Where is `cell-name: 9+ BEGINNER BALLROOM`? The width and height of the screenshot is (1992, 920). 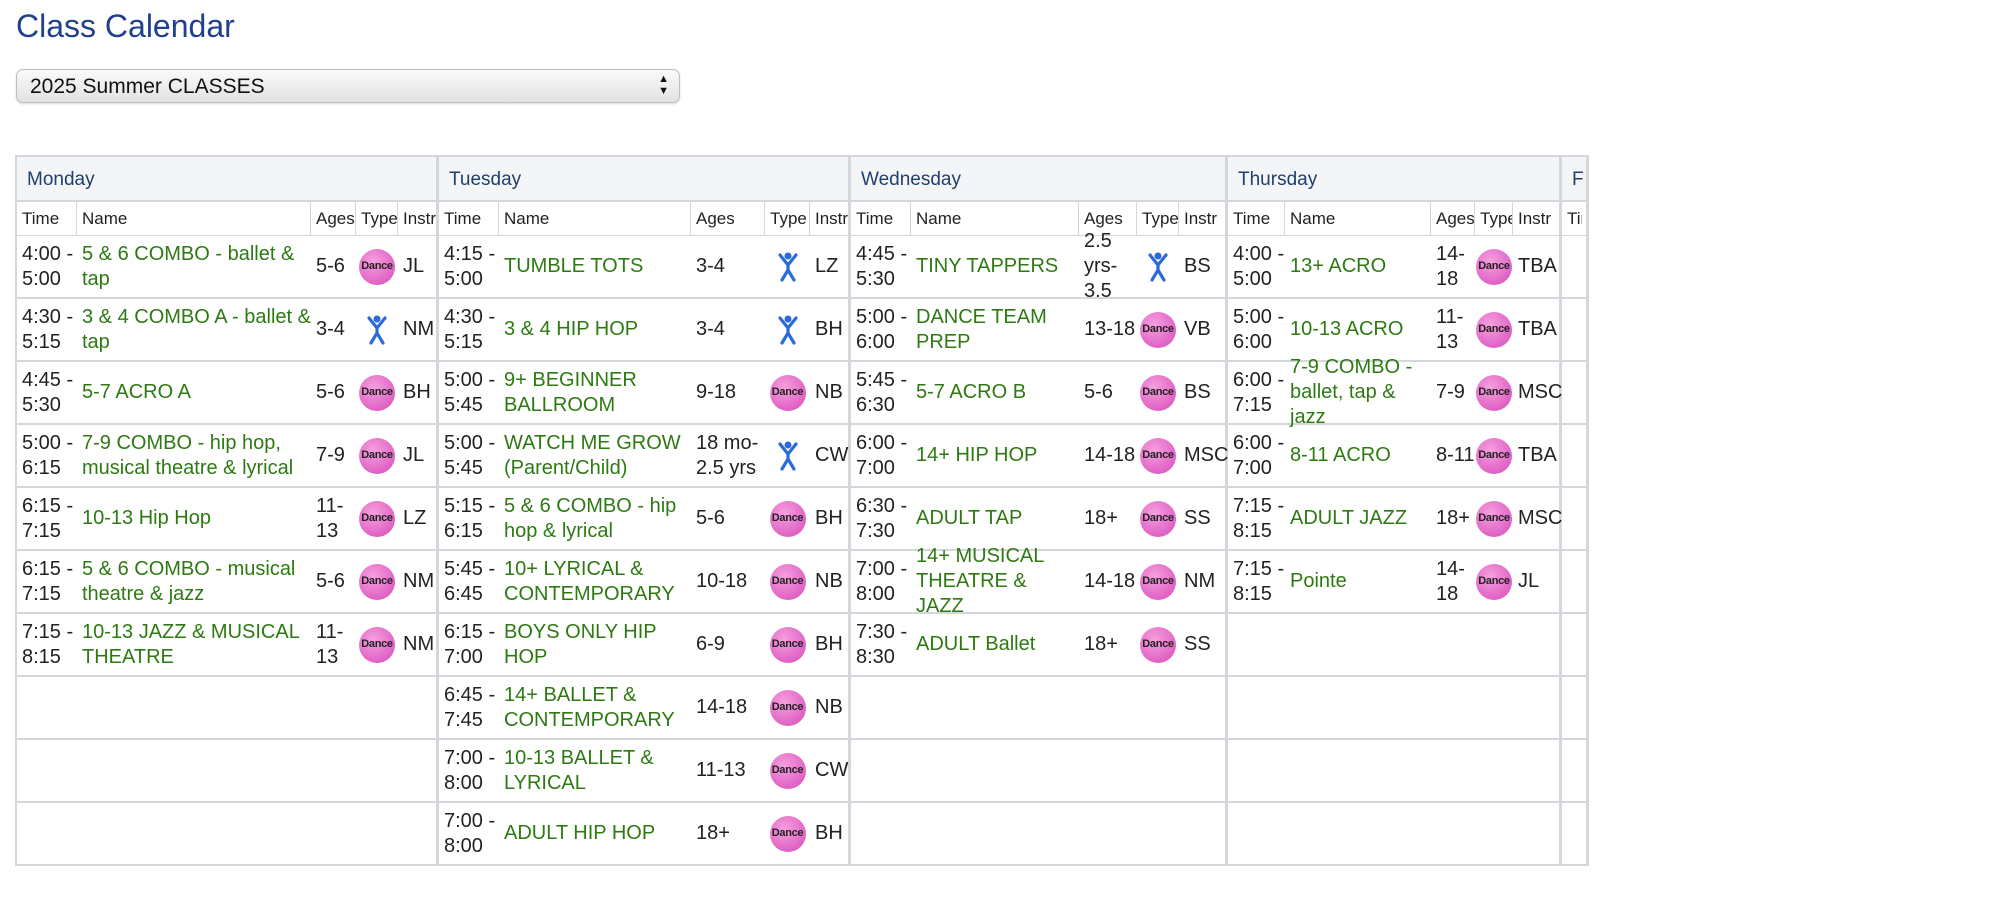
cell-name: 9+ BEGINNER BALLROOM is located at coordinates (595, 392).